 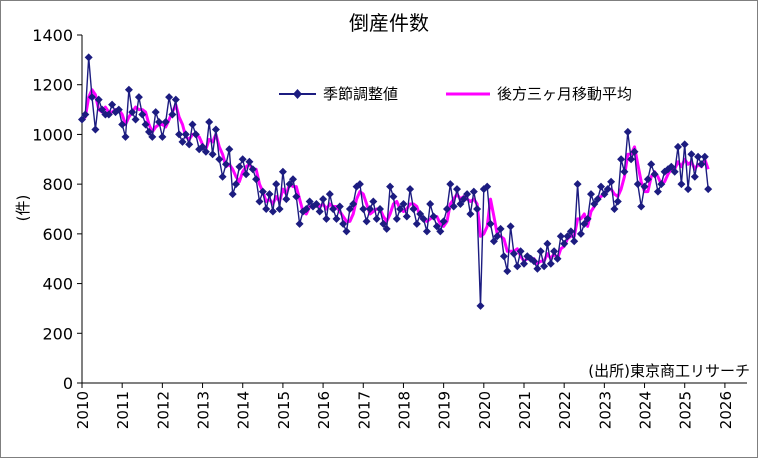 What do you see at coordinates (389, 23) in the screenshot?
I see `chart-title: 倒産件数` at bounding box center [389, 23].